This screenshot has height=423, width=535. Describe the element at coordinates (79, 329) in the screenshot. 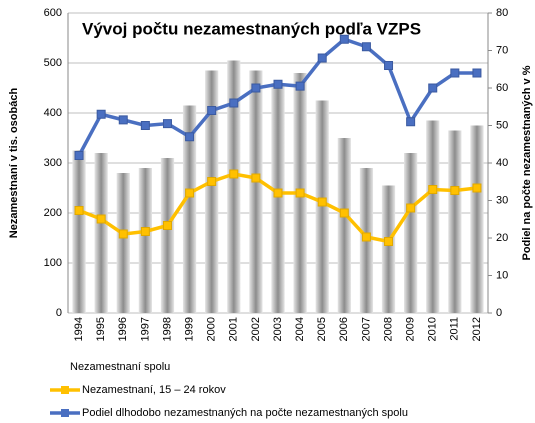

I see `x-tick-label: 1994` at that location.